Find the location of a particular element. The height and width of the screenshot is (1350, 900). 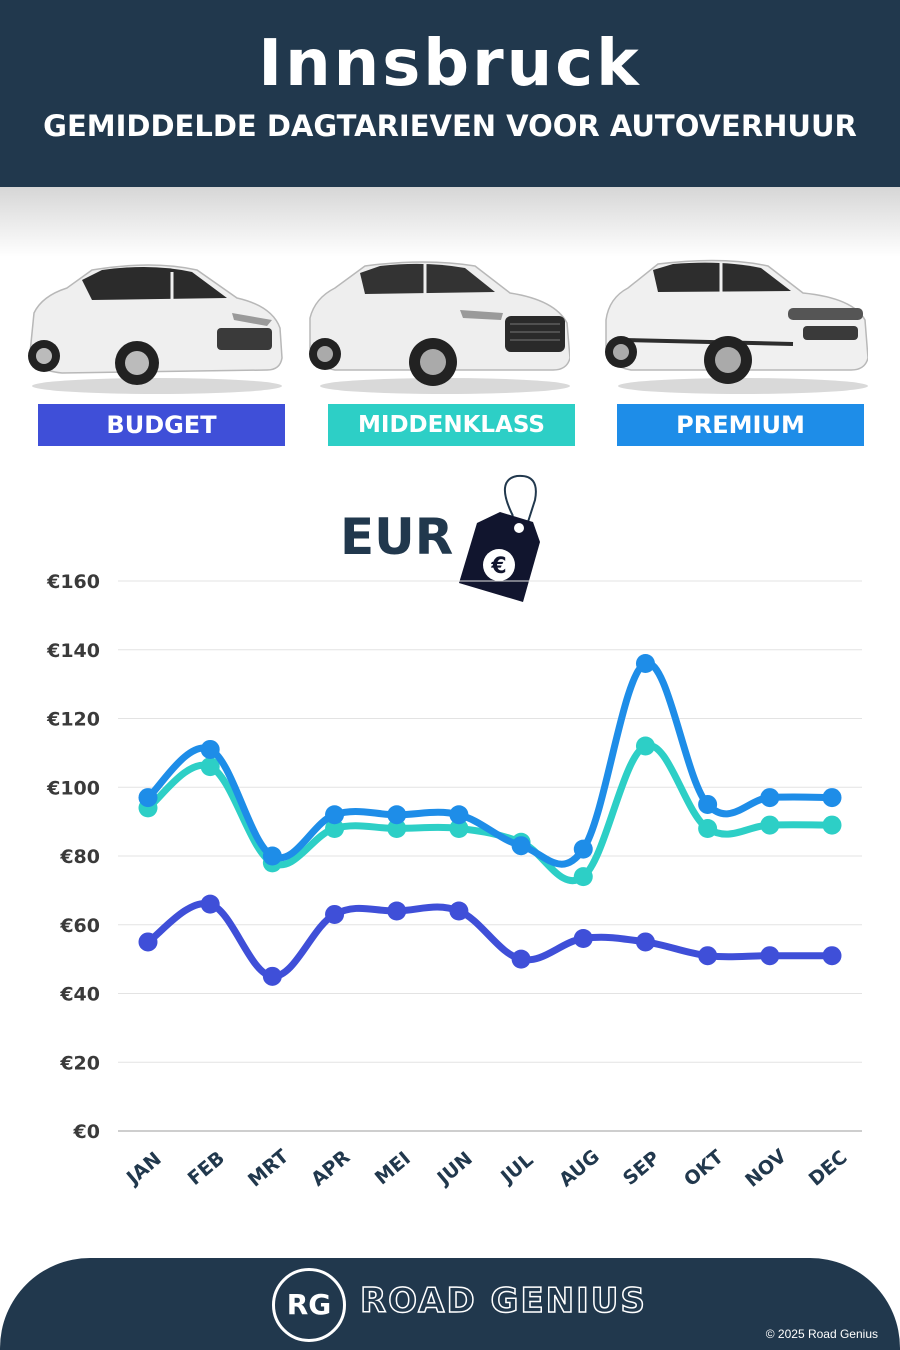

x-tick-label: NOV is located at coordinates (766, 1168).